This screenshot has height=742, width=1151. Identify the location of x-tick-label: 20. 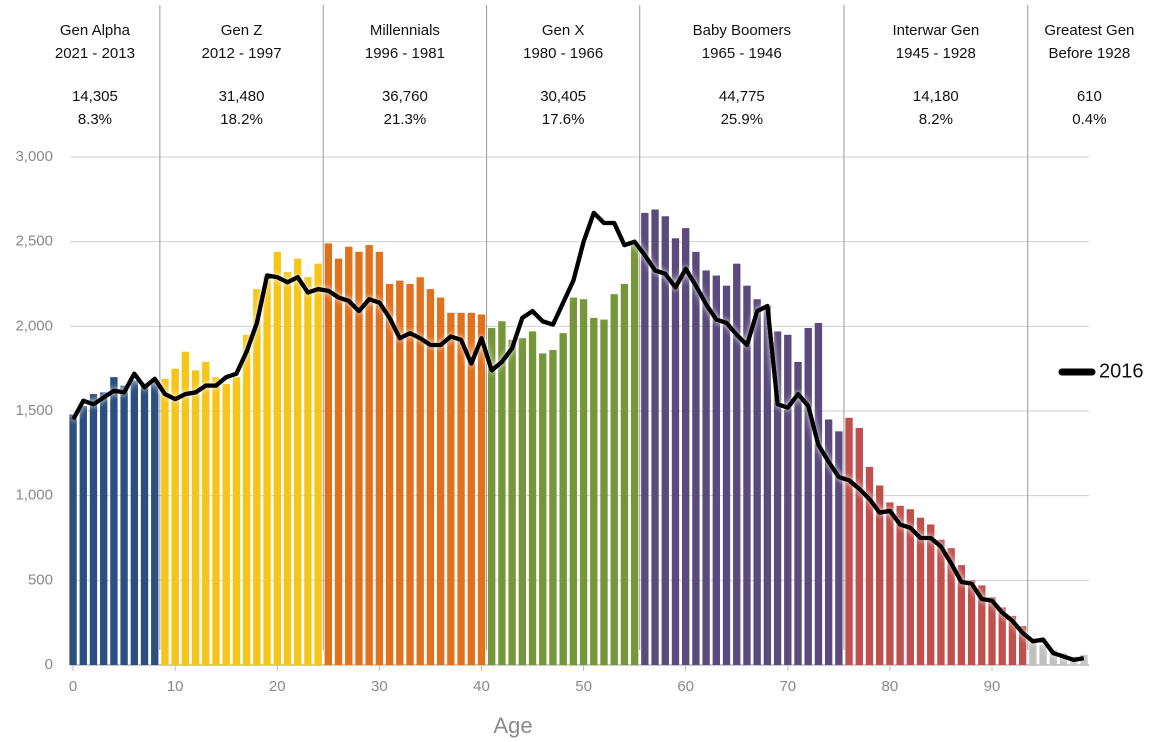
(277, 686).